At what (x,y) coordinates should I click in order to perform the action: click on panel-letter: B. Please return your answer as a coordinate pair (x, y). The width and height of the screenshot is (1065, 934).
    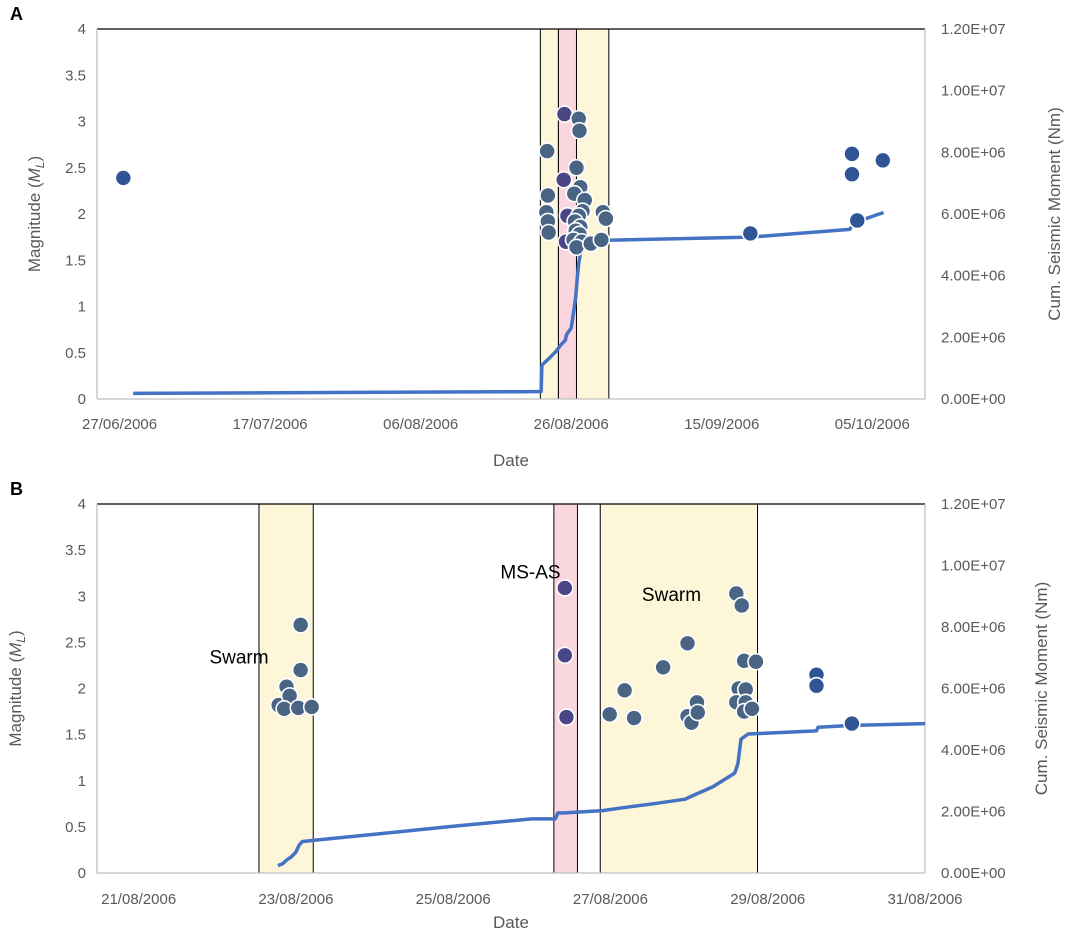
    Looking at the image, I should click on (16, 489).